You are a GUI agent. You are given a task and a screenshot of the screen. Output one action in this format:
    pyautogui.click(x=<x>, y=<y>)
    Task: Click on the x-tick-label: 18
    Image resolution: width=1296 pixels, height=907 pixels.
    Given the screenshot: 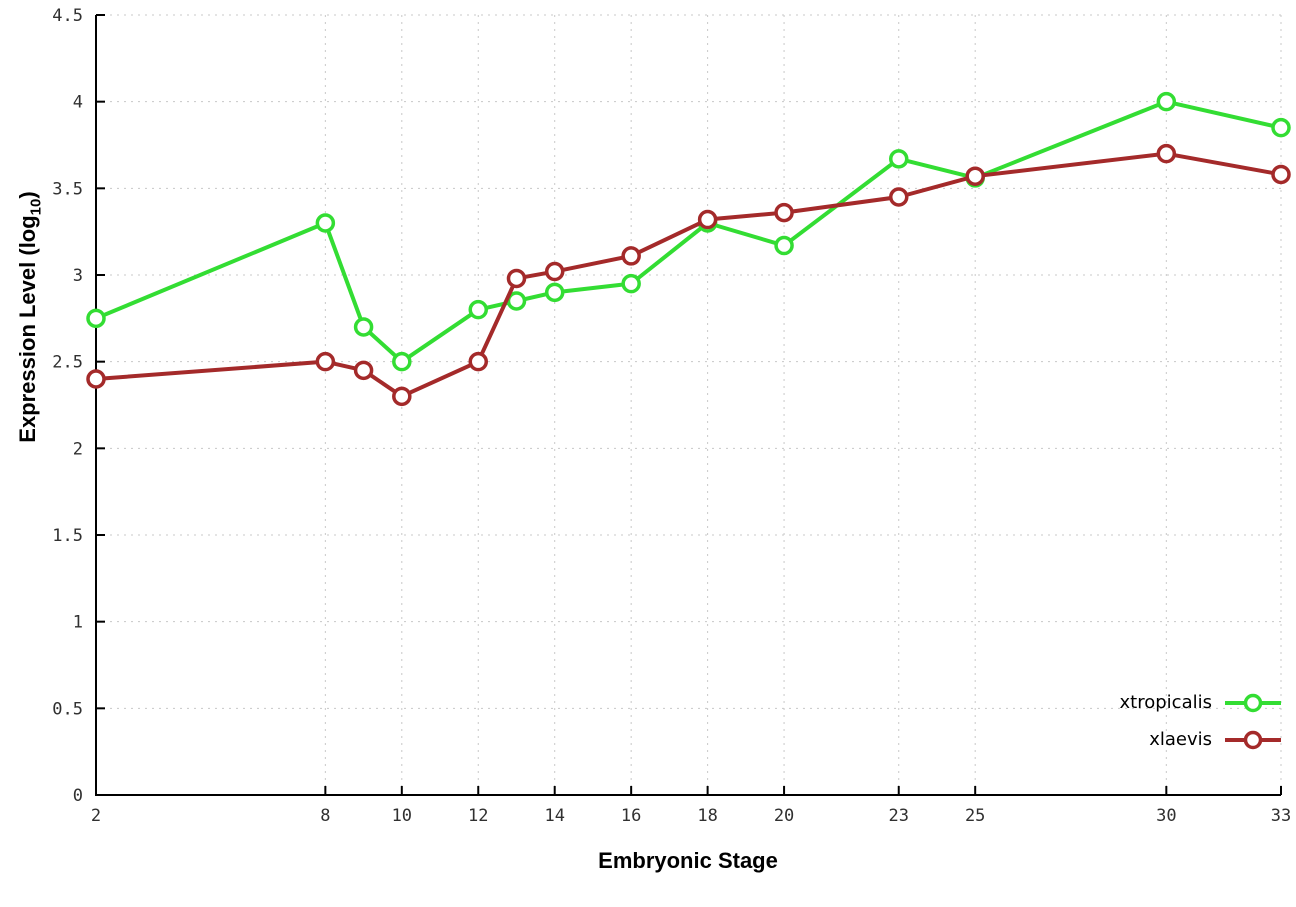 What is the action you would take?
    pyautogui.click(x=707, y=816)
    